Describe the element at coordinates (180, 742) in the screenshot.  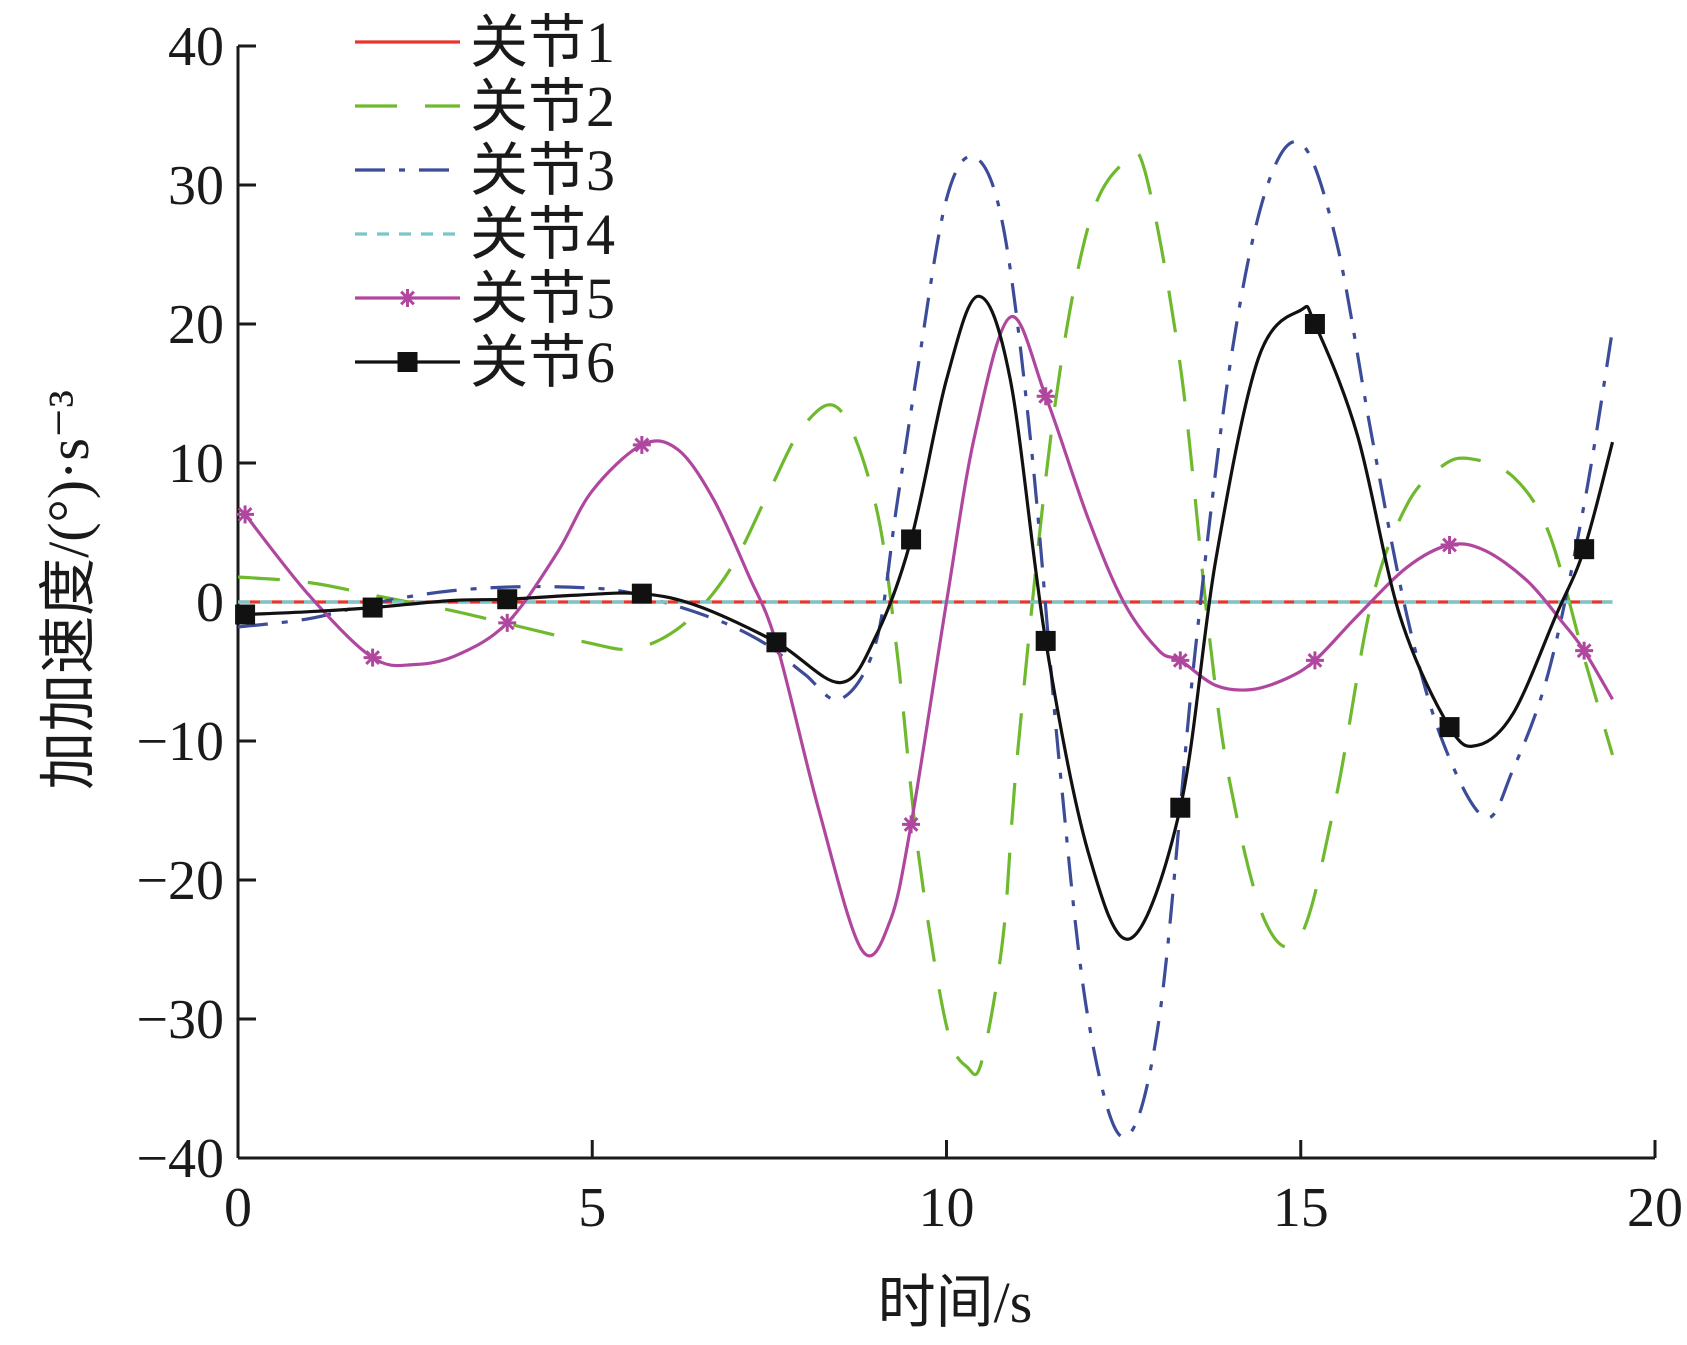
I see `y-tick-label: −10` at that location.